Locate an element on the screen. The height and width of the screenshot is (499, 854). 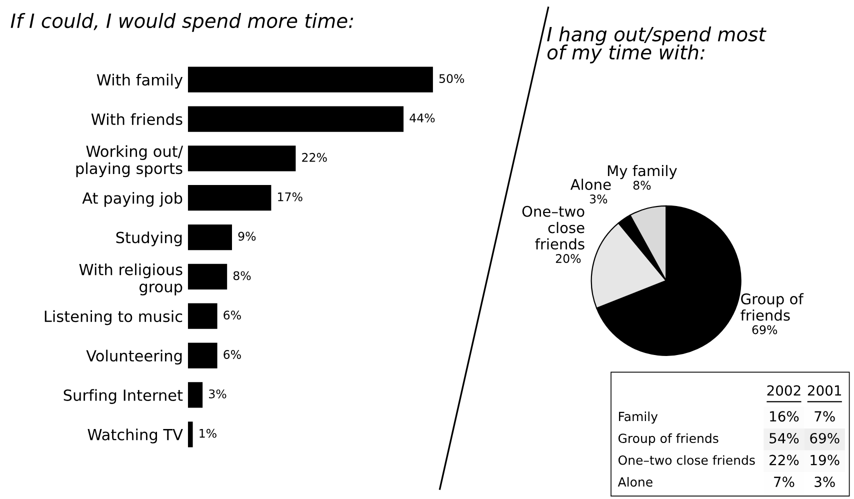
y-tick-label: Working out/ playing sports is located at coordinates (130, 161).